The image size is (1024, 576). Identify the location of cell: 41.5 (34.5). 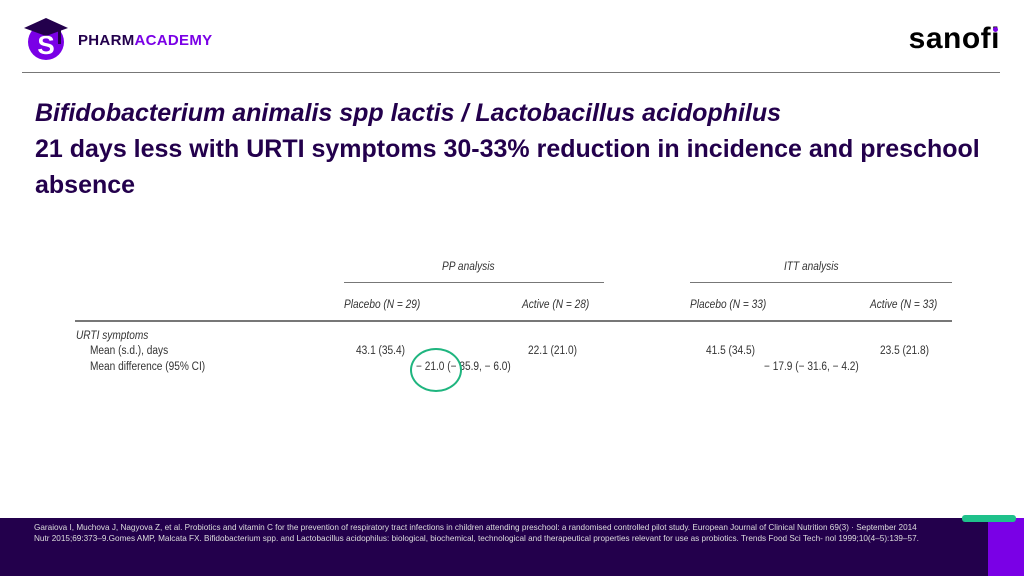
(730, 351).